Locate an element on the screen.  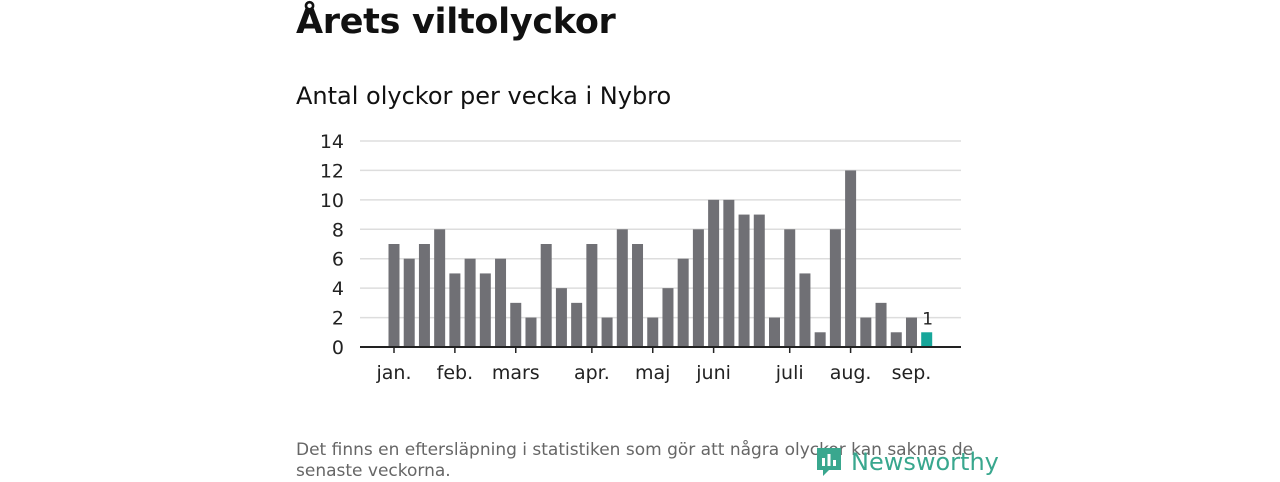
x-tick-label: apr. is located at coordinates (592, 373).